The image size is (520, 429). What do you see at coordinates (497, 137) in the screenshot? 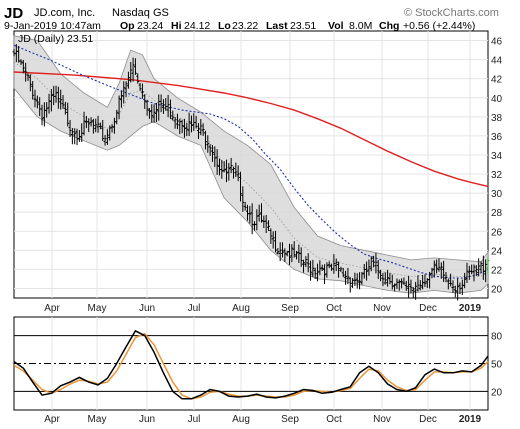
I see `price-axis-label: 36` at bounding box center [497, 137].